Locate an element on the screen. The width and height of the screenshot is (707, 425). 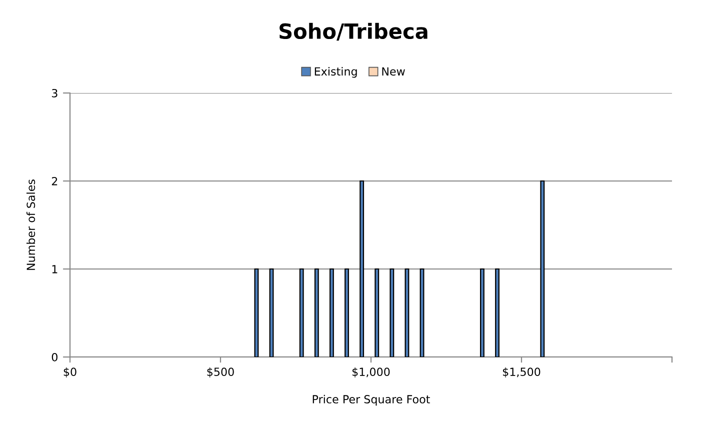
x-tick-label: $500 is located at coordinates (220, 372).